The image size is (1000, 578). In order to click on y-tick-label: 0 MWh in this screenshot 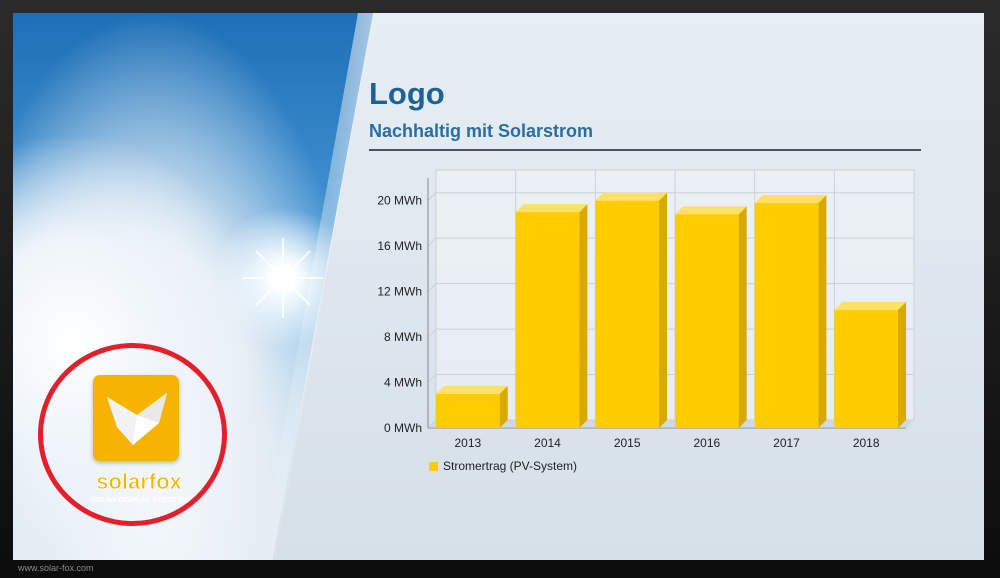, I will do `click(403, 428)`.